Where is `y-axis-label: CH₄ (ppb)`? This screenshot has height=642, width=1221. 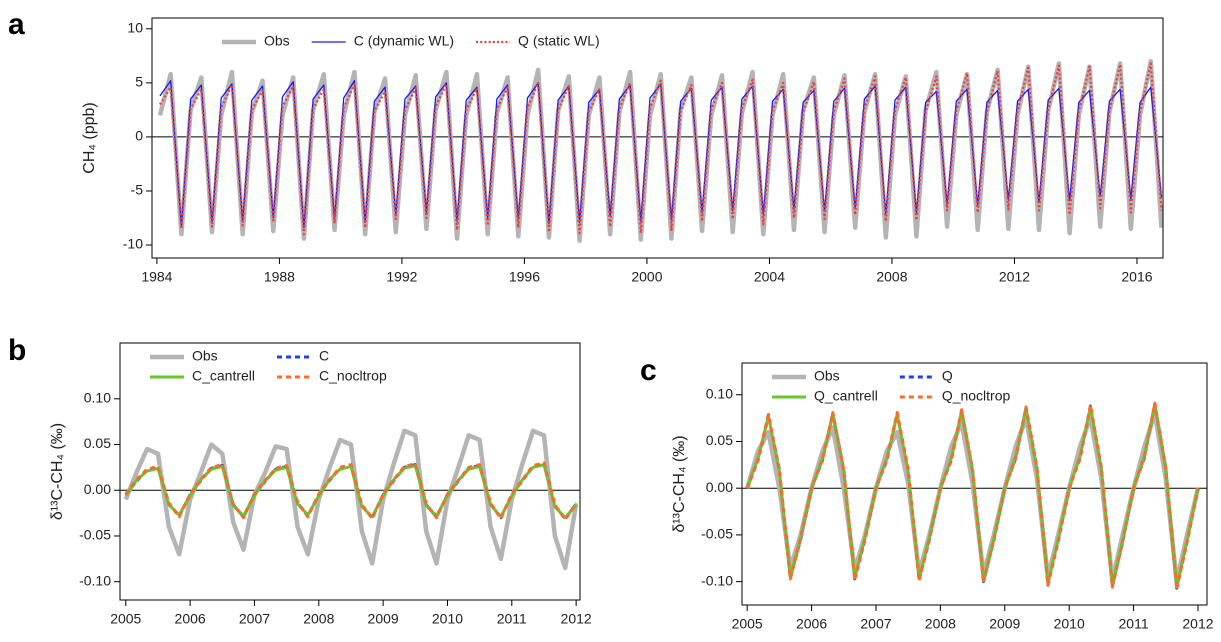
y-axis-label: CH₄ (ppb) is located at coordinates (89, 137).